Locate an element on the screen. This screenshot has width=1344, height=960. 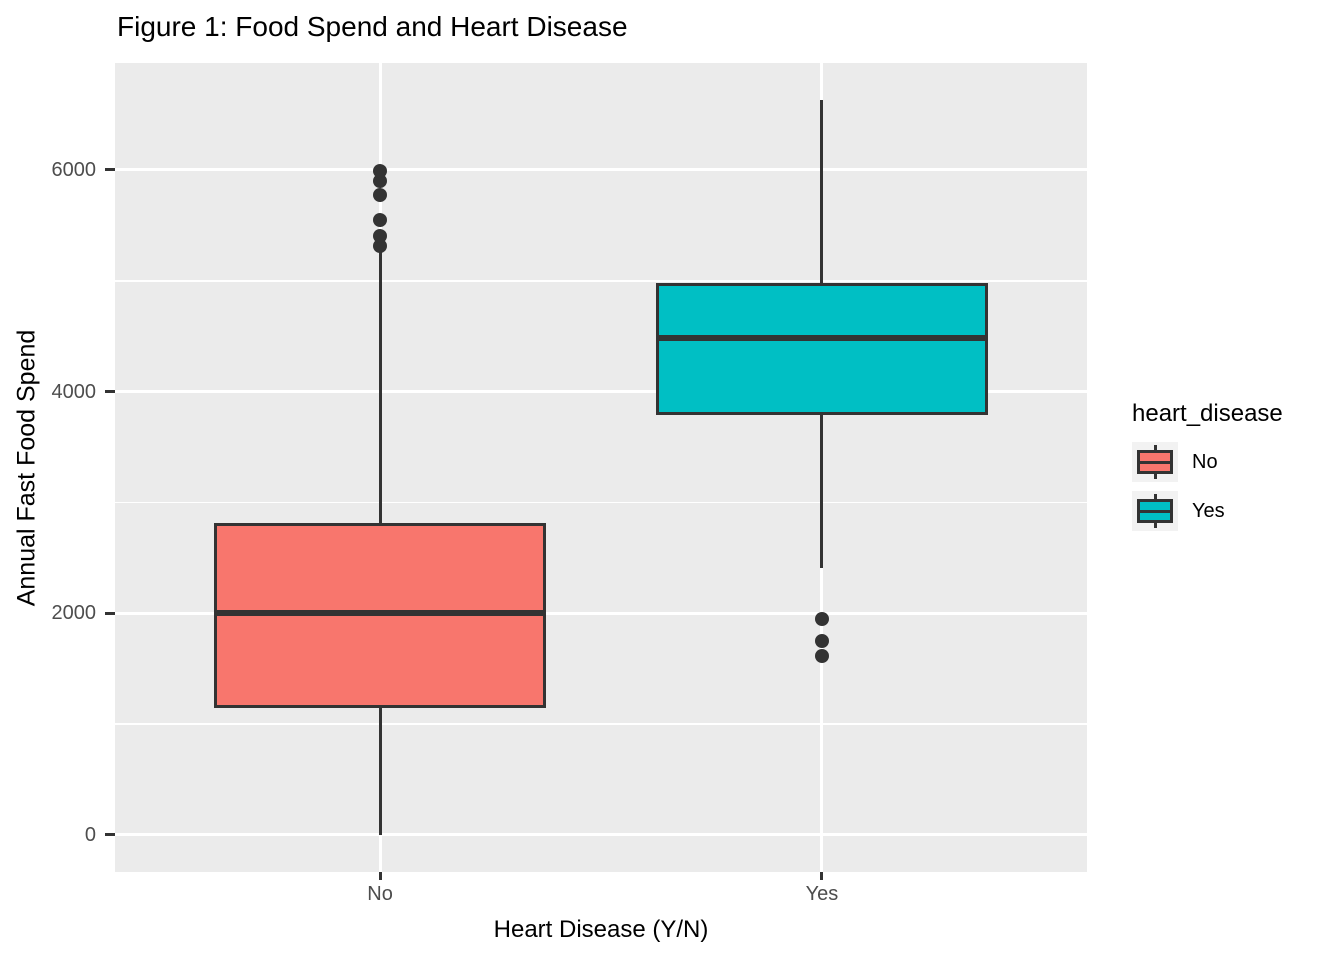
legend-entries: No Yes is located at coordinates (1207, 486).